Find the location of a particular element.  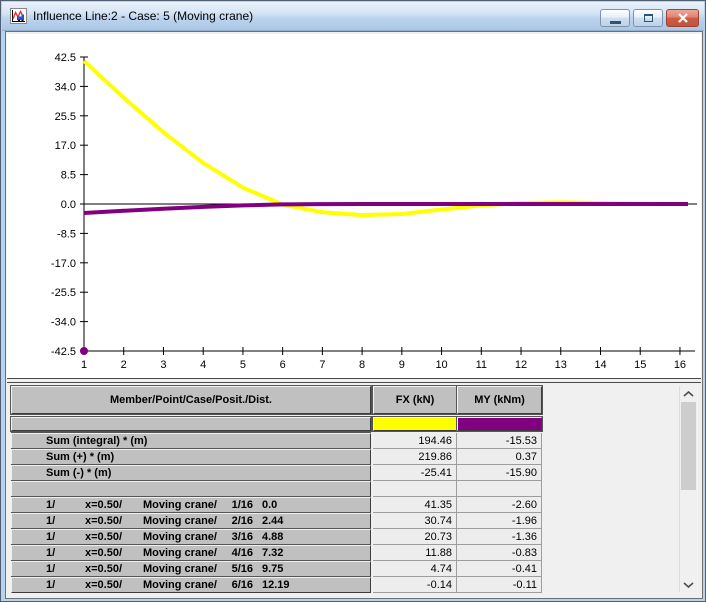

influence-chart-app-icon is located at coordinates (18, 16).